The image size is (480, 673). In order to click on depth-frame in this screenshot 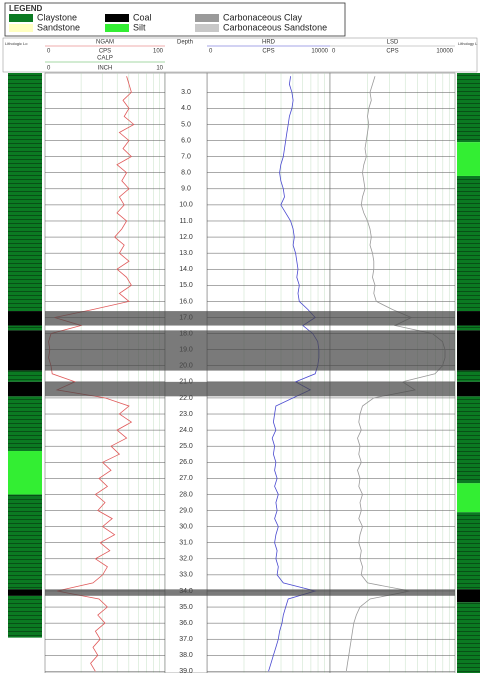, I will do `click(186, 372)`.